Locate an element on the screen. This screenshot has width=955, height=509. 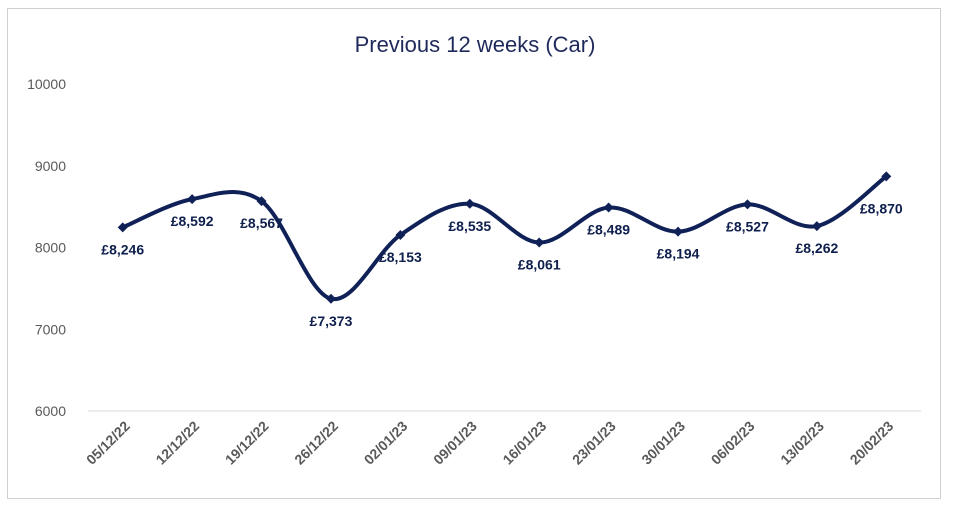
chart-title: Previous 12 weeks (Car) is located at coordinates (475, 44).